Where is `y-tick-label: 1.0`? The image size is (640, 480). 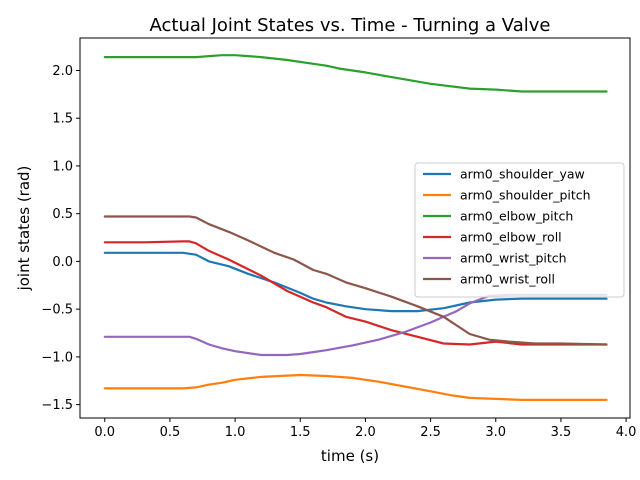
y-tick-label: 1.0 is located at coordinates (62, 166).